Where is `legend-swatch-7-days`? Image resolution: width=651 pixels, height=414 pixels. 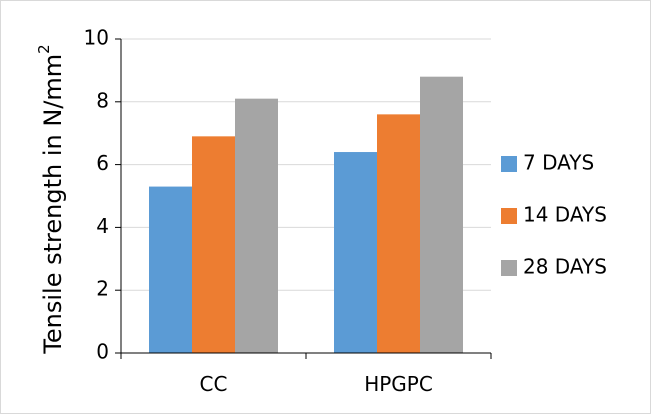
legend-swatch-7-days is located at coordinates (509, 164).